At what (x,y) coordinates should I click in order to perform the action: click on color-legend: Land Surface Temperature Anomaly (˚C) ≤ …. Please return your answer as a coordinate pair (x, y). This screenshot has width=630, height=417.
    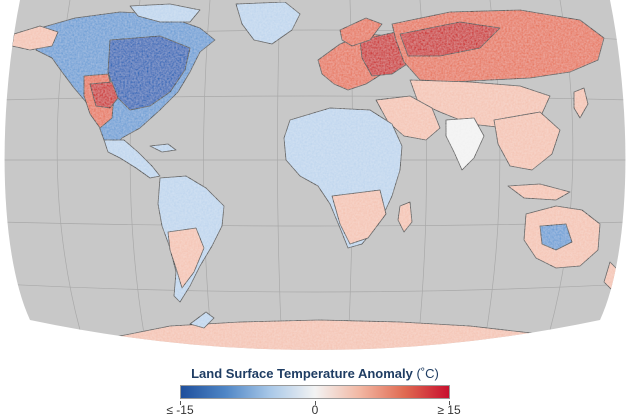
    Looking at the image, I should click on (315, 388).